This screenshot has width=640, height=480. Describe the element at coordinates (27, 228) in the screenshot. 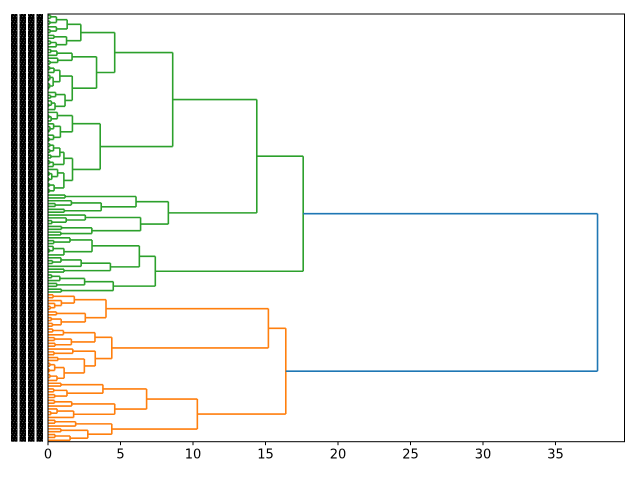

I see `leaf-labels-band` at that location.